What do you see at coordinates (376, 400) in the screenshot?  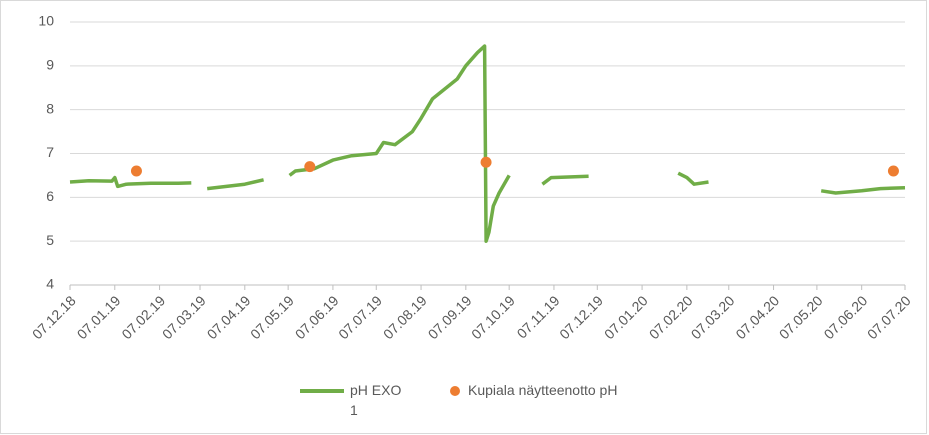 I see `legend-label: pH EXO 1` at bounding box center [376, 400].